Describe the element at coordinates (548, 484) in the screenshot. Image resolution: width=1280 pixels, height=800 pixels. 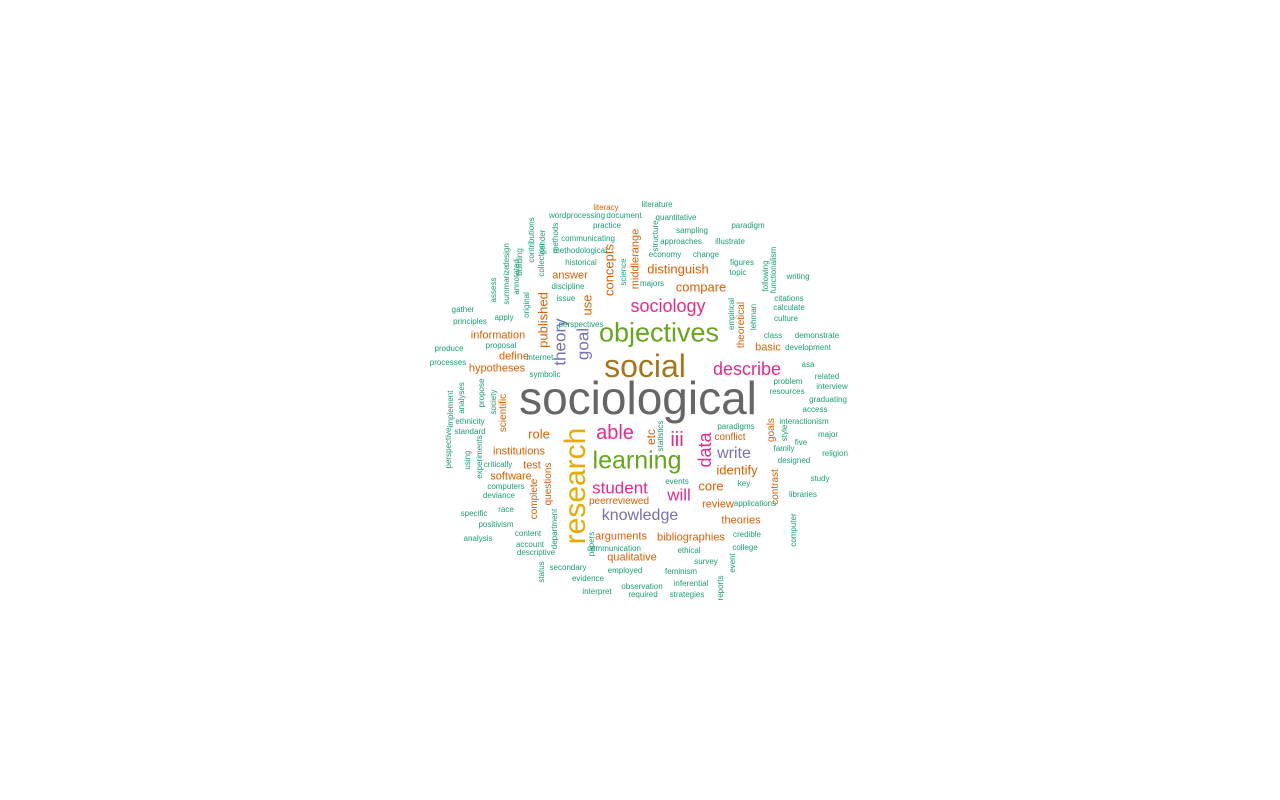
I see `word-questions: questions` at that location.